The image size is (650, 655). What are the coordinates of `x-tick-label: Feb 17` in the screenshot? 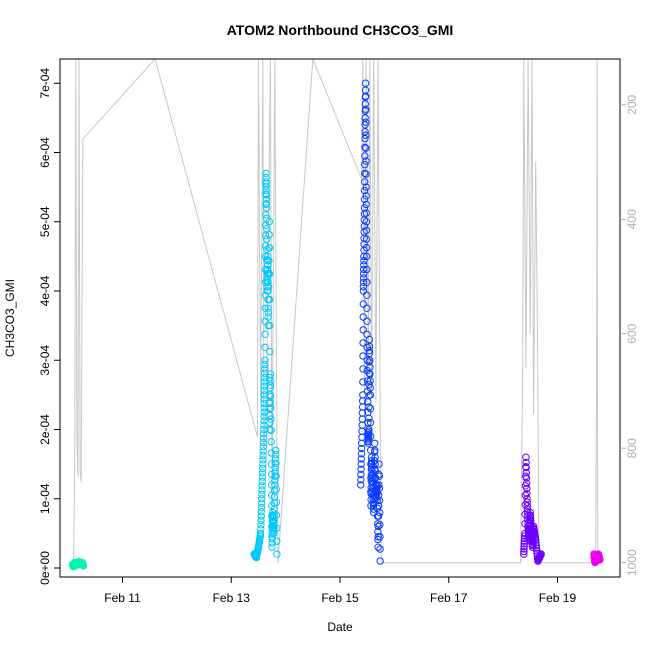 It's located at (449, 598).